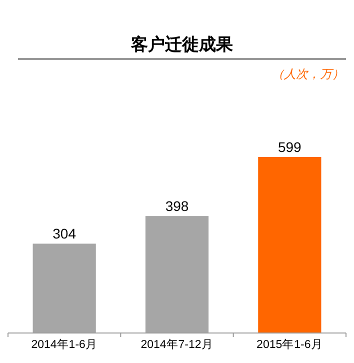 The height and width of the screenshot is (363, 354). I want to click on x-tick-label: 2015年1-6月, so click(289, 344).